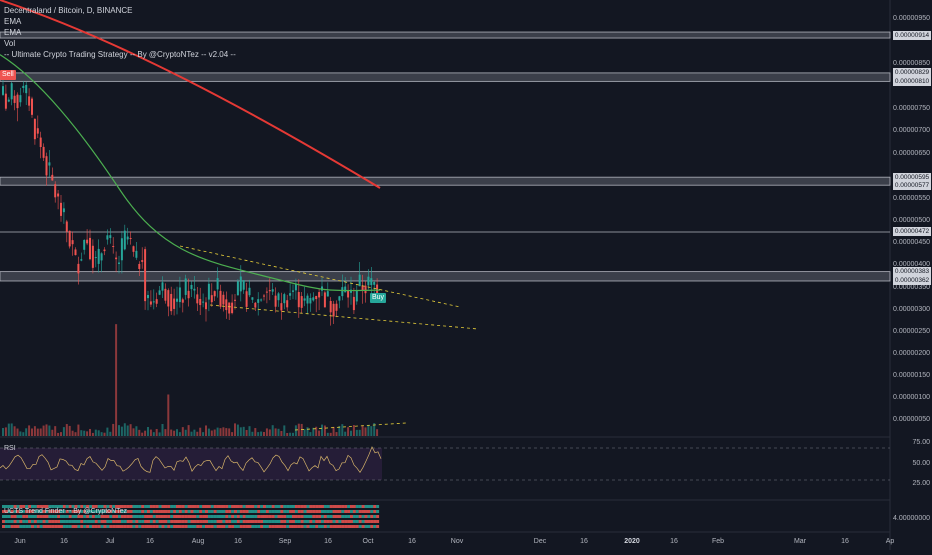 The width and height of the screenshot is (932, 555). Describe the element at coordinates (10, 43) in the screenshot. I see `volume-indicator-label: Vol` at that location.